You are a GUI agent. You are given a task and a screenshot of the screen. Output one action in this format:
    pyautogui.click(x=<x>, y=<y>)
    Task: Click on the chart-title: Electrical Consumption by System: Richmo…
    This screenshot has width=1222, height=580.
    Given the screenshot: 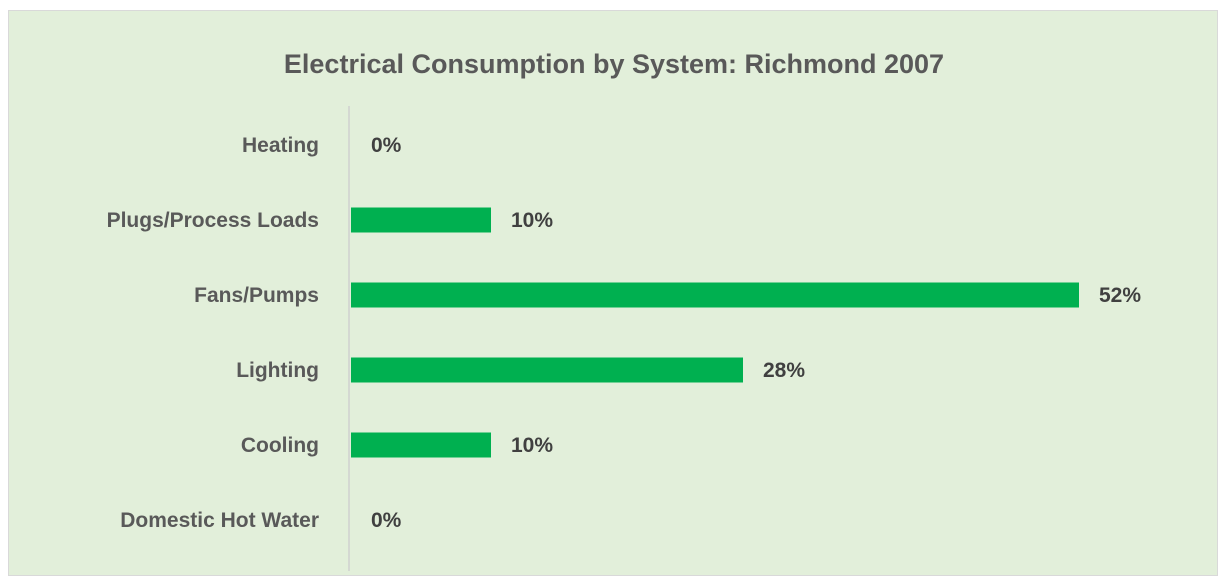 What is the action you would take?
    pyautogui.click(x=614, y=64)
    